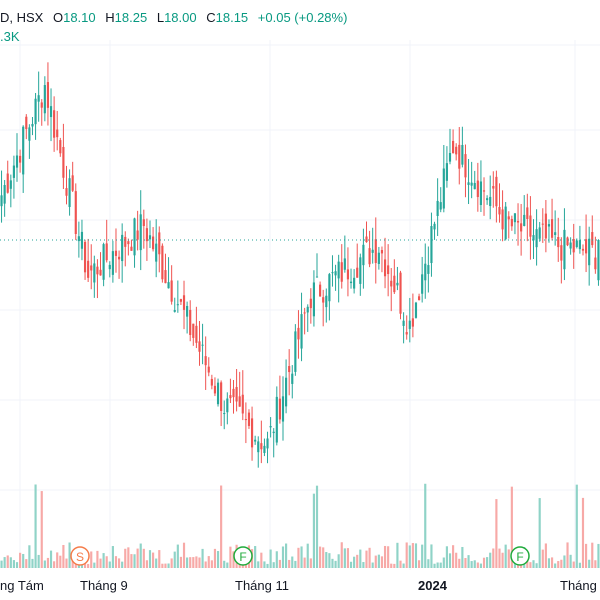  I want to click on x-tick-label-nov: Tháng 11, so click(262, 585).